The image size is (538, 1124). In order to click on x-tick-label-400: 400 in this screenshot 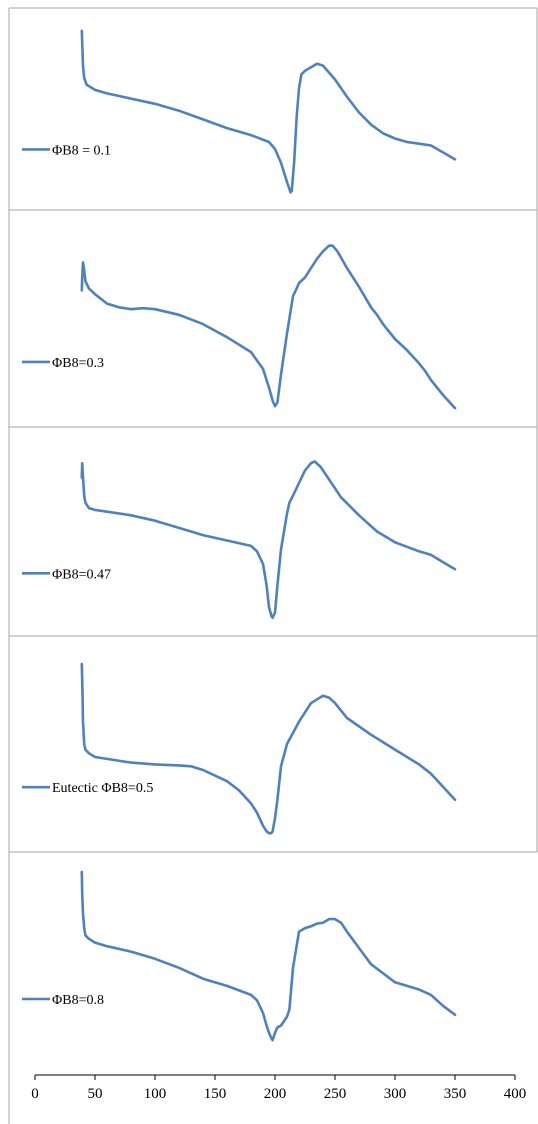, I will do `click(515, 1094)`.